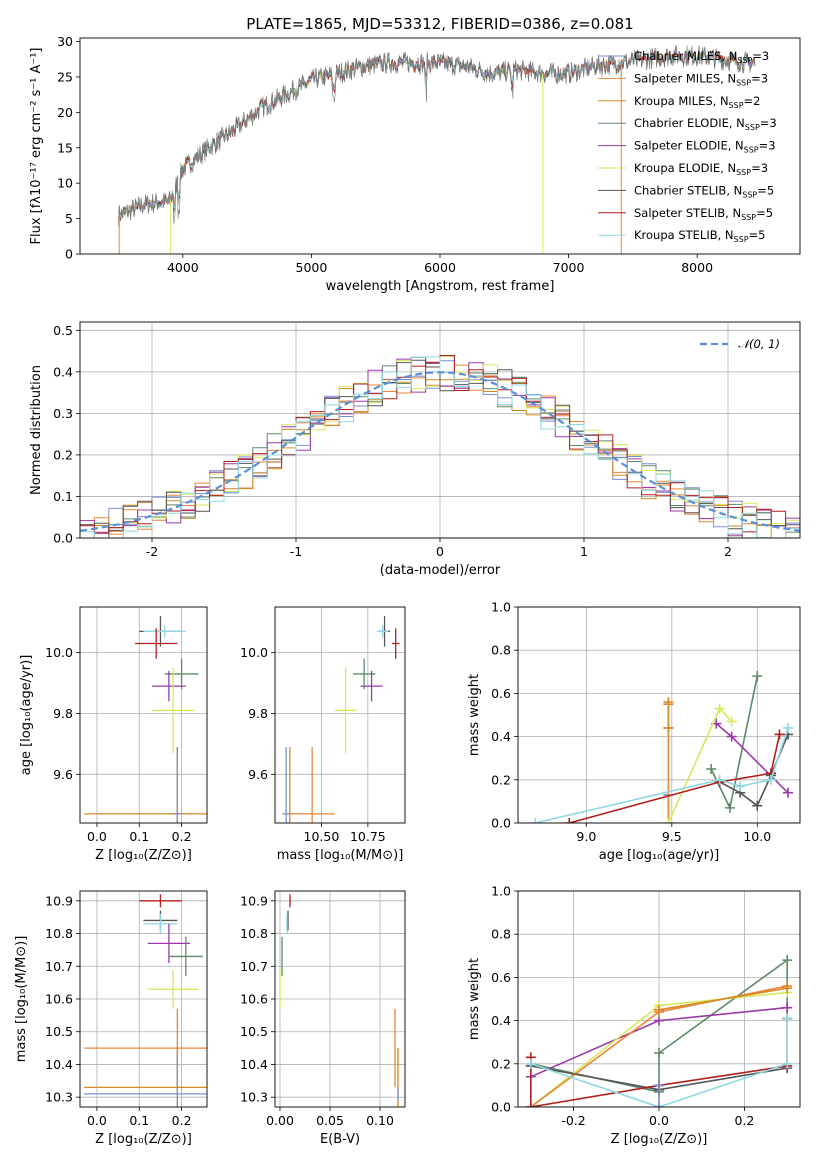 This screenshot has height=1174, width=819. I want to click on x-tick-label: 1, so click(584, 551).